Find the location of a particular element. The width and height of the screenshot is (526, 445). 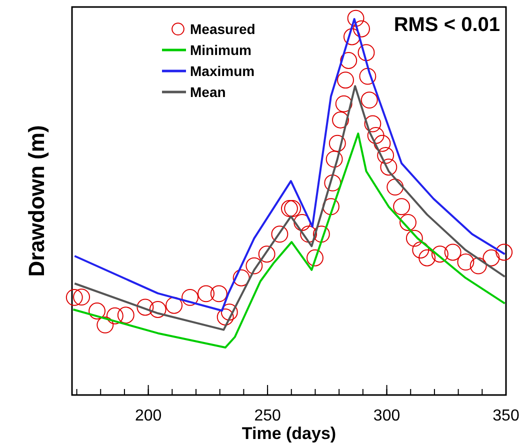

legend-label: Measured is located at coordinates (223, 29).